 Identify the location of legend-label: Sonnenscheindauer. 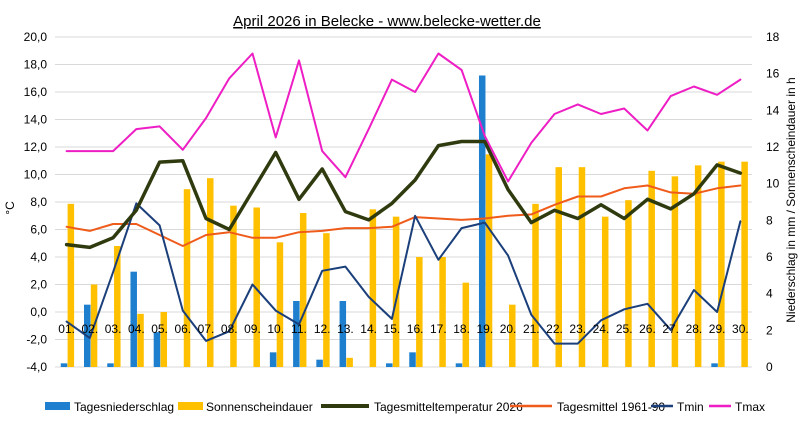
(259, 407).